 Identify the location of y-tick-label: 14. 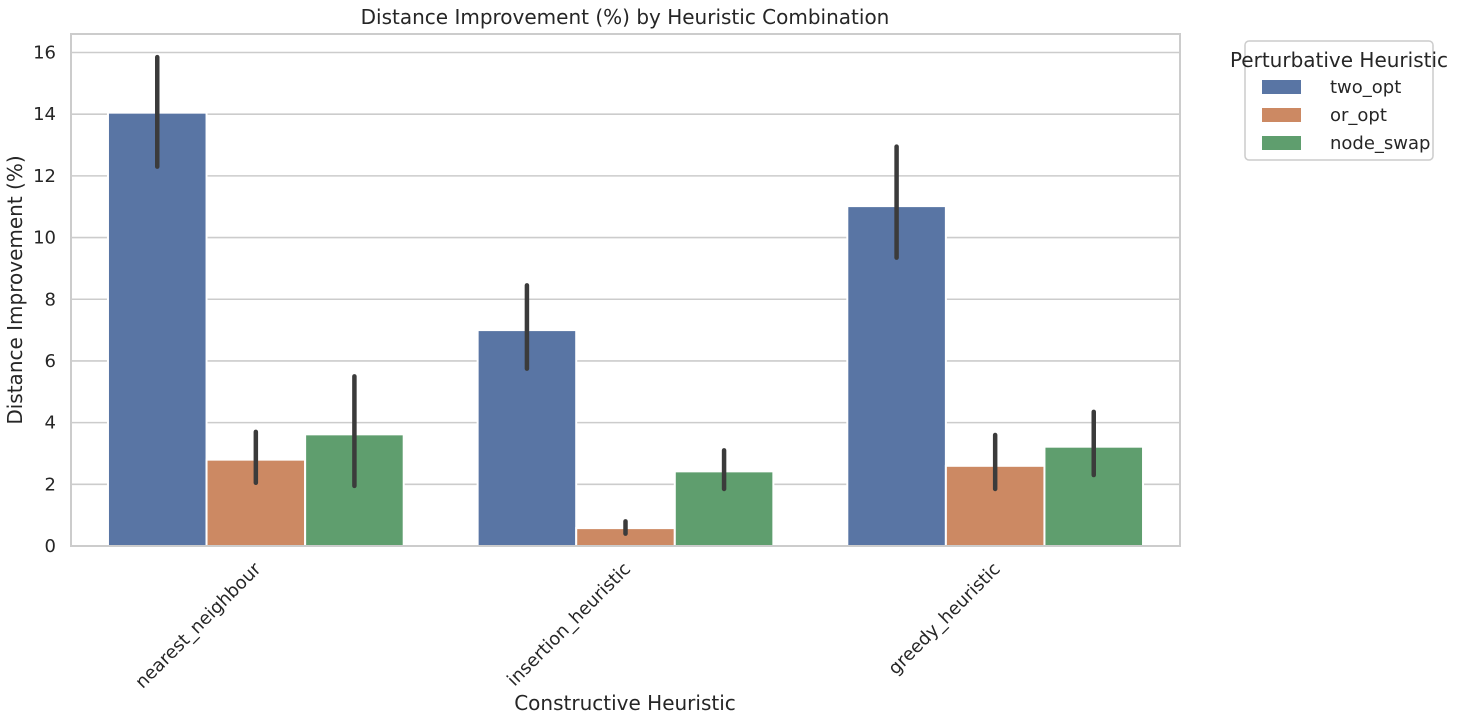
(44, 114).